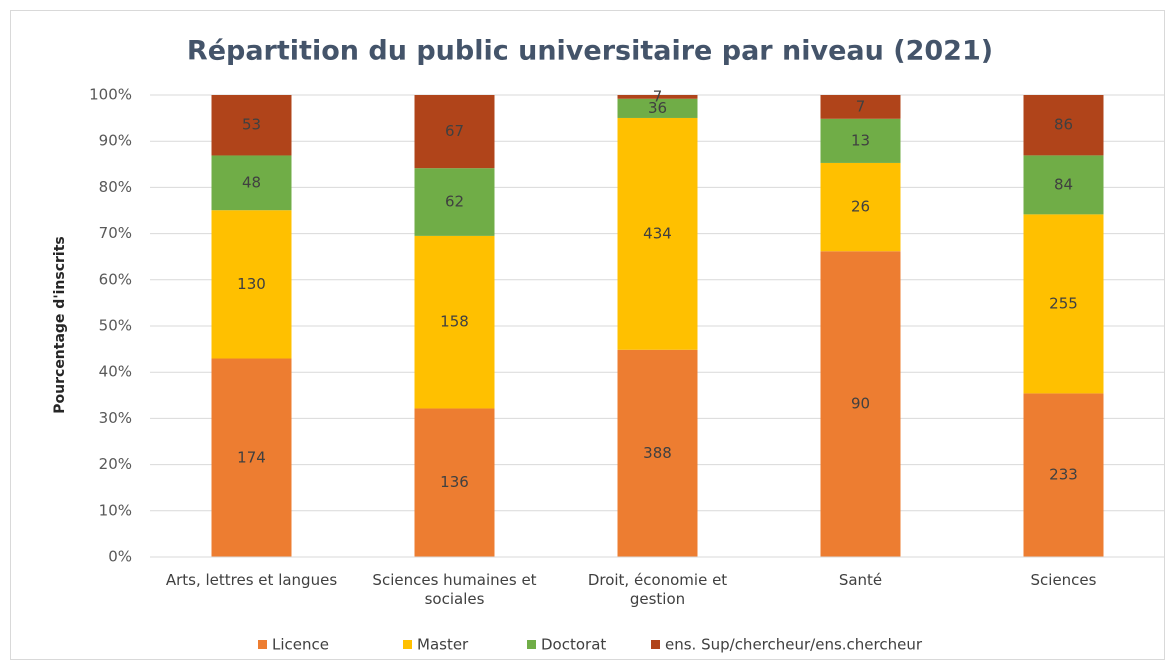 The image size is (1176, 667). I want to click on data-label: 174, so click(251, 457).